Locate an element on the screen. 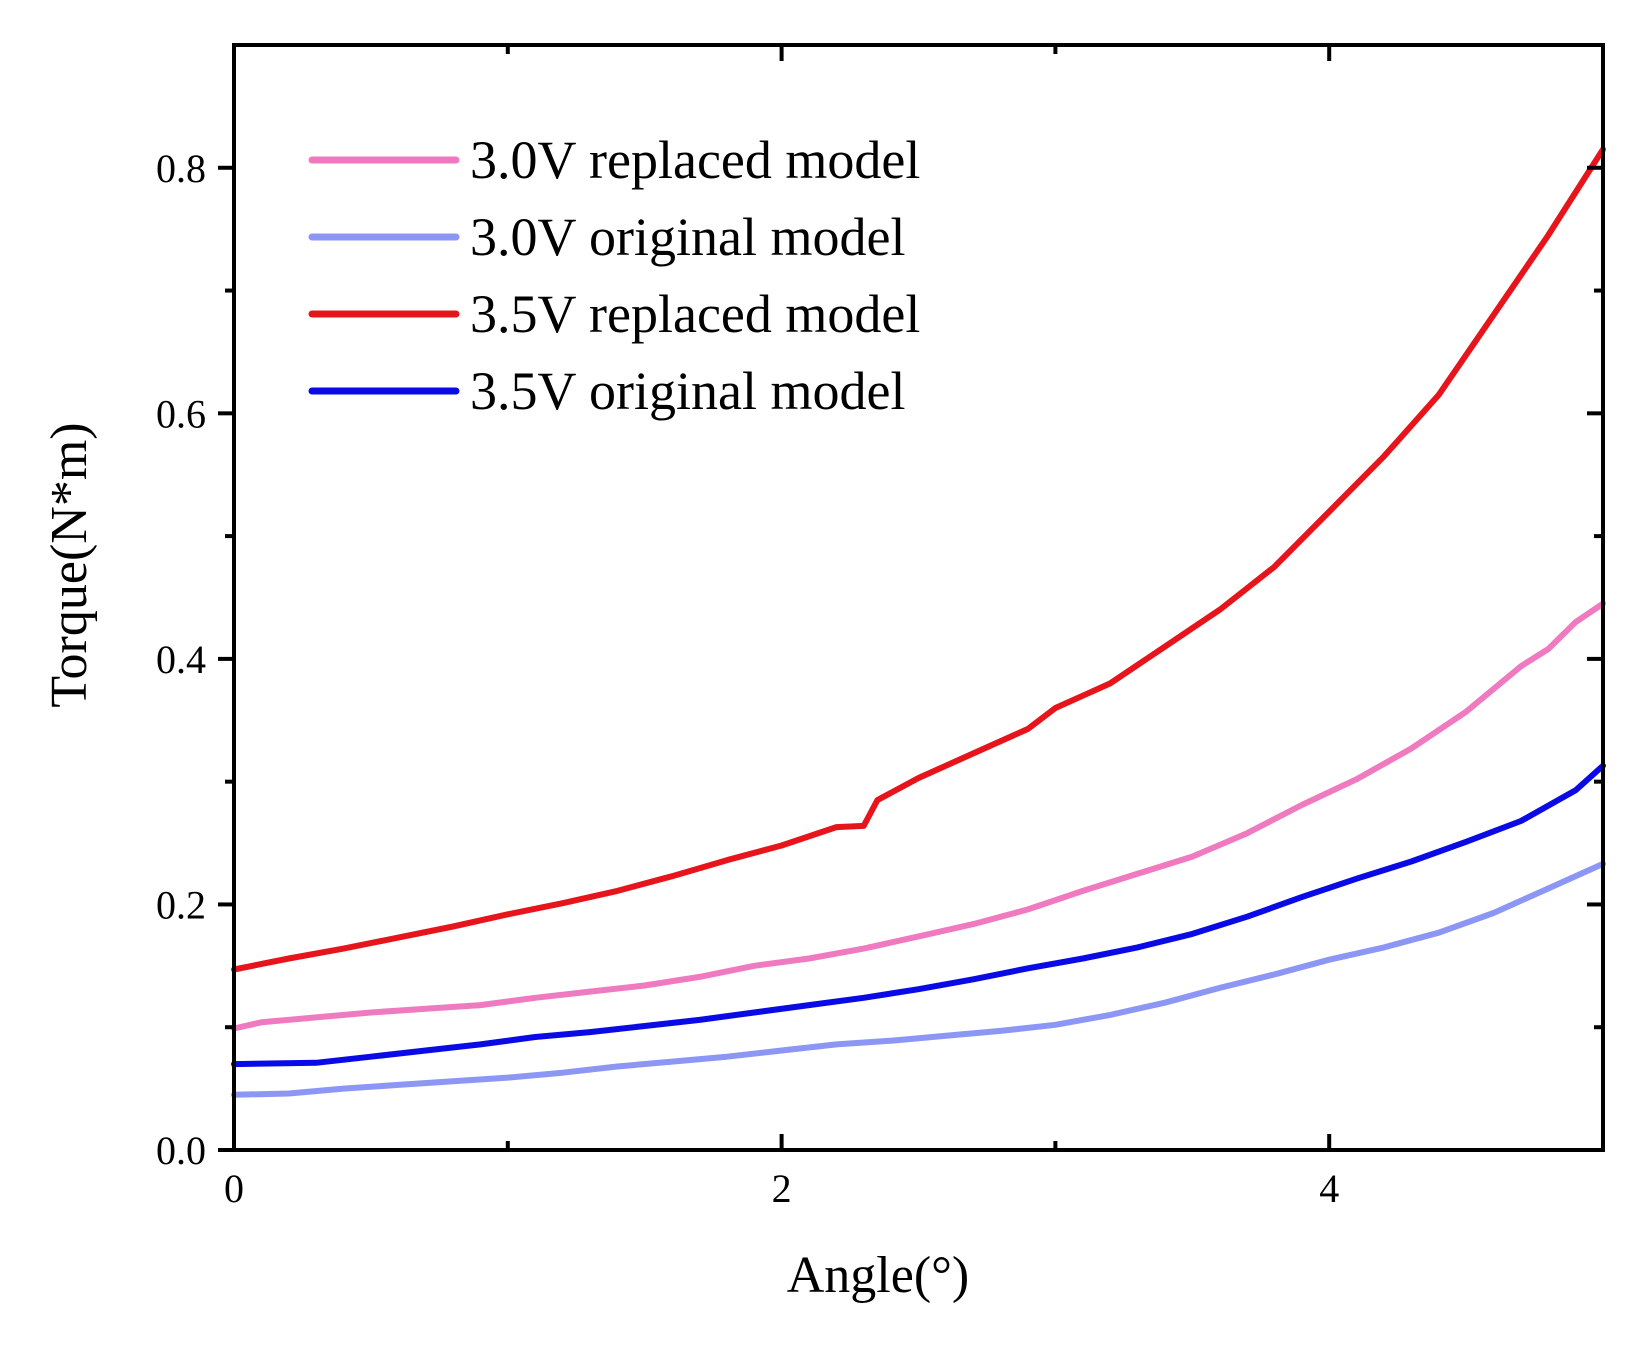 This screenshot has height=1349, width=1633. legend-label-3: 3.5V original model is located at coordinates (687, 391).